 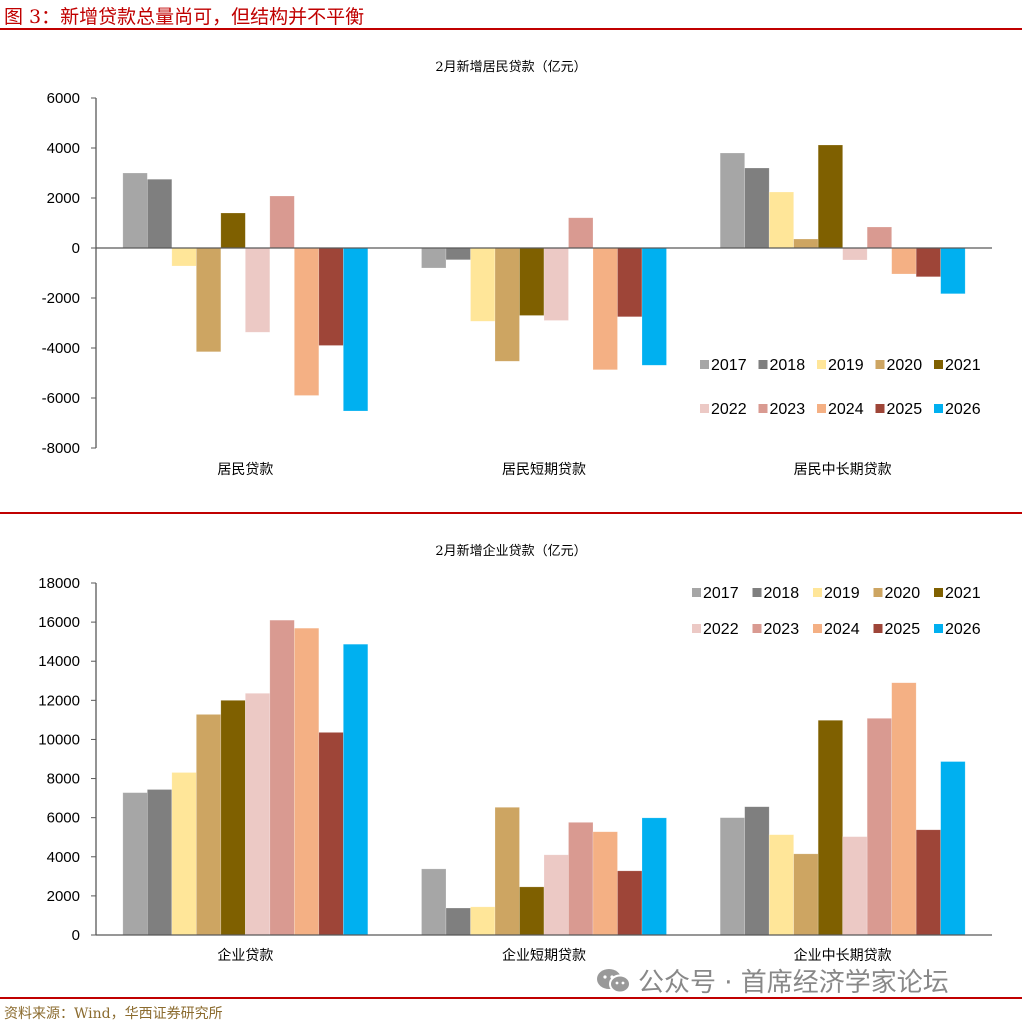 What do you see at coordinates (61, 448) in the screenshot?
I see `y-tick-label: -8000` at bounding box center [61, 448].